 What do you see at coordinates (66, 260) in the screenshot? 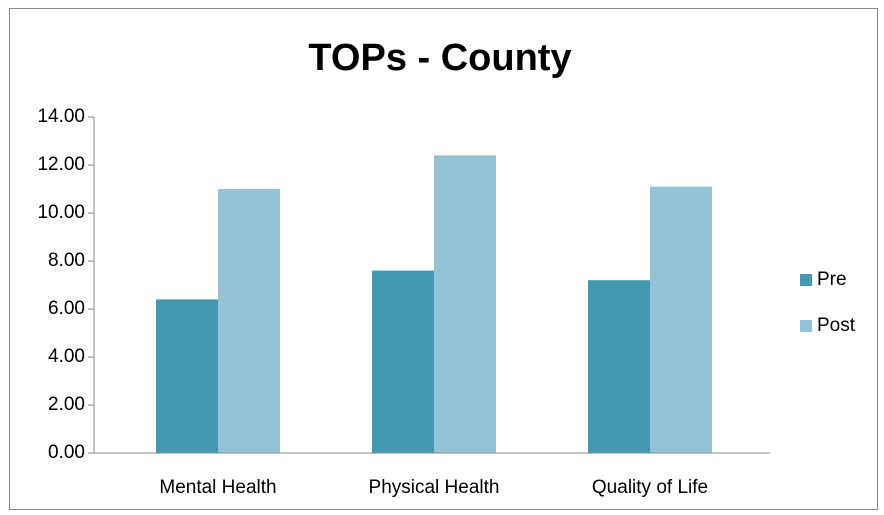
I see `y-tick-label: 8.00` at bounding box center [66, 260].